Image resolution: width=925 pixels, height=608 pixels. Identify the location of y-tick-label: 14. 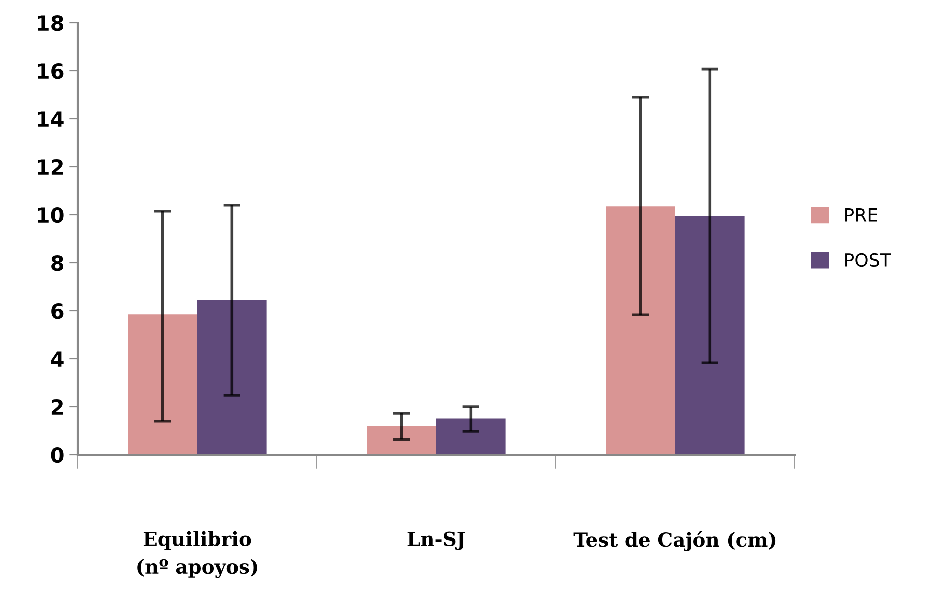
(51, 119).